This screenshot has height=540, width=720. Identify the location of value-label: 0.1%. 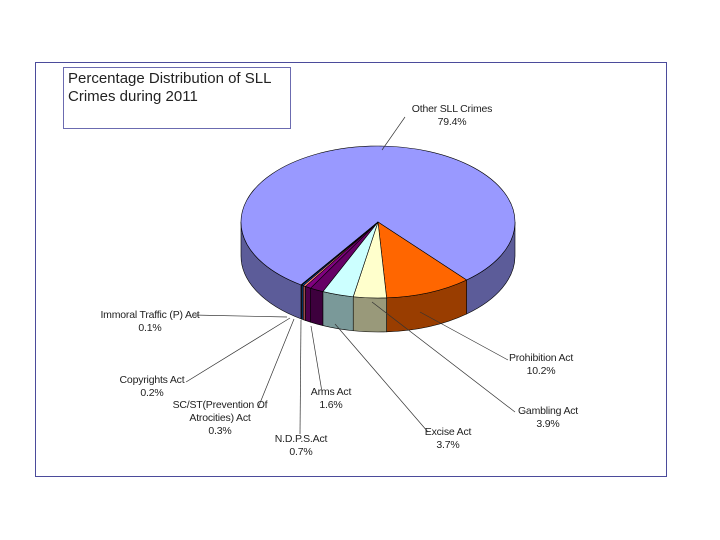
(150, 328).